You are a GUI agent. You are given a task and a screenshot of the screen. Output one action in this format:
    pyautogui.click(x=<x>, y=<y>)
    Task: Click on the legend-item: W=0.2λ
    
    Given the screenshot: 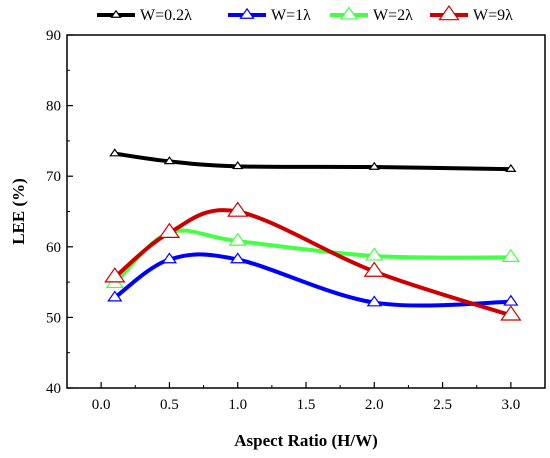 What is the action you would take?
    pyautogui.click(x=144, y=15)
    